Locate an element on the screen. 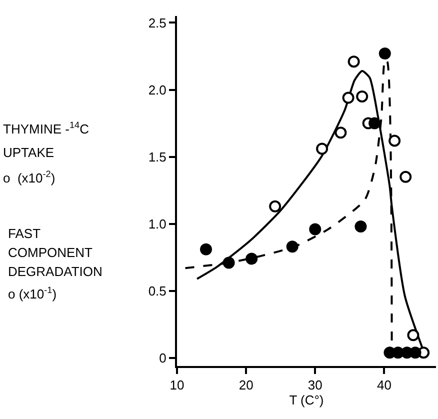 The height and width of the screenshot is (419, 438). text: COMPONENT is located at coordinates (50, 252).